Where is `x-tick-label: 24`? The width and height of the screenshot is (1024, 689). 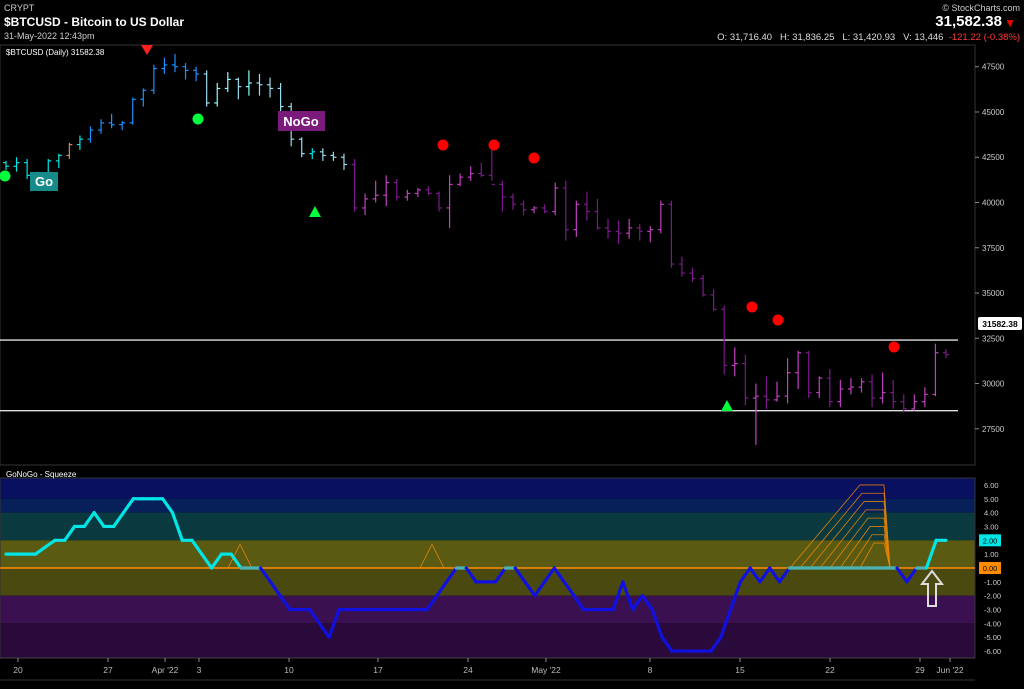
x-tick-label: 24 is located at coordinates (468, 670).